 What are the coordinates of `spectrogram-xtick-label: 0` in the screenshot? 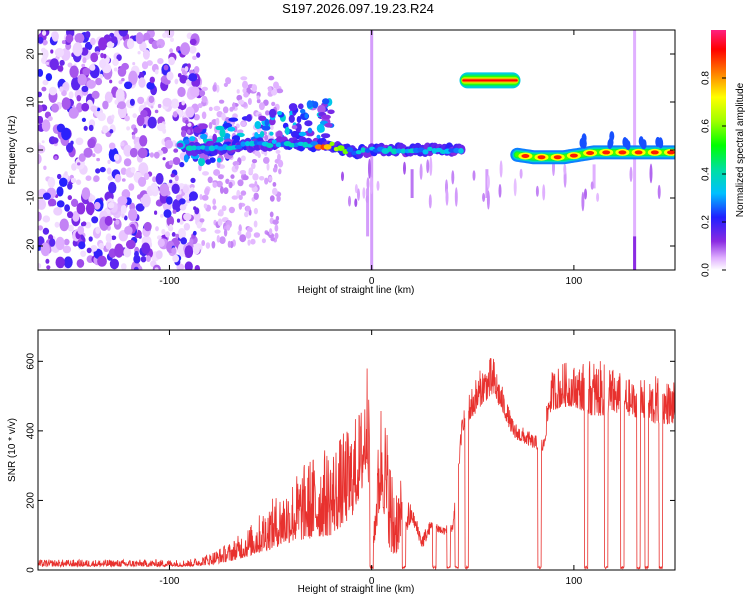 It's located at (372, 281).